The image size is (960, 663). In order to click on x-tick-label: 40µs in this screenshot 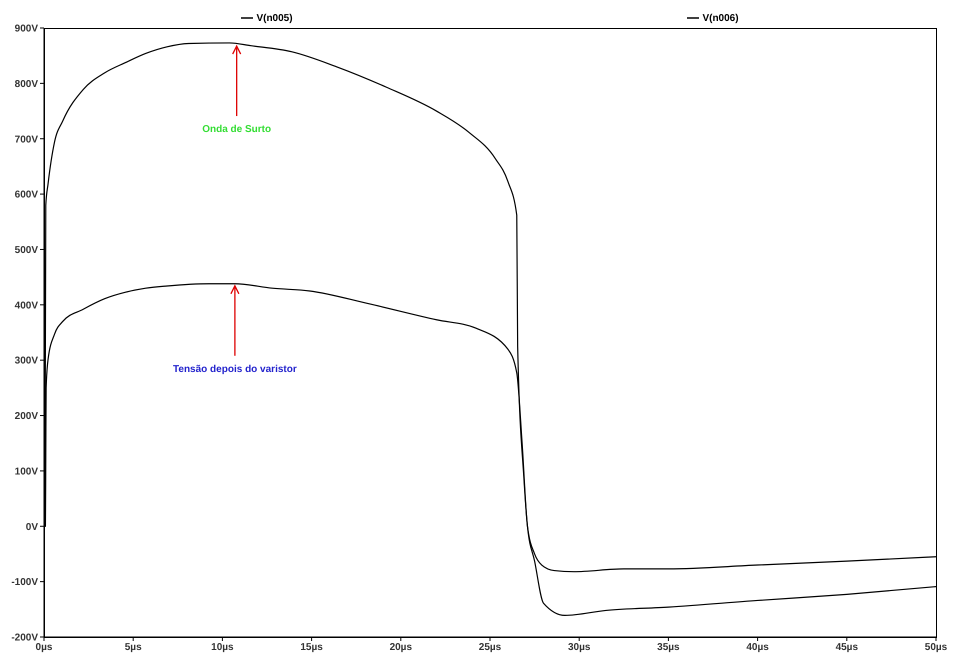, I will do `click(758, 648)`.